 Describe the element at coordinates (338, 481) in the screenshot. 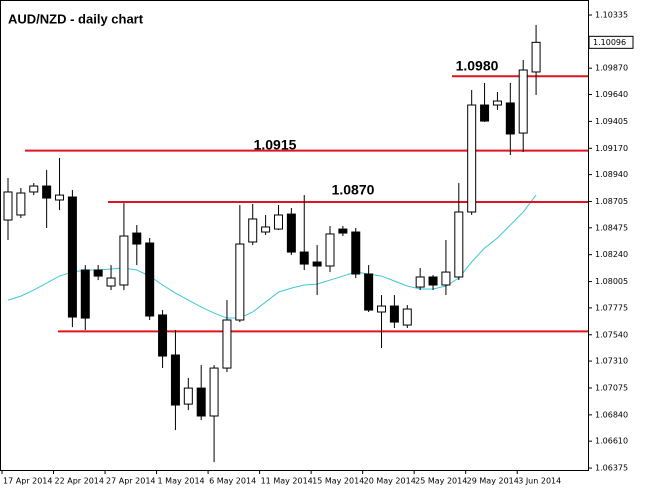

I see `x-tick-label: 15 May 2014` at that location.